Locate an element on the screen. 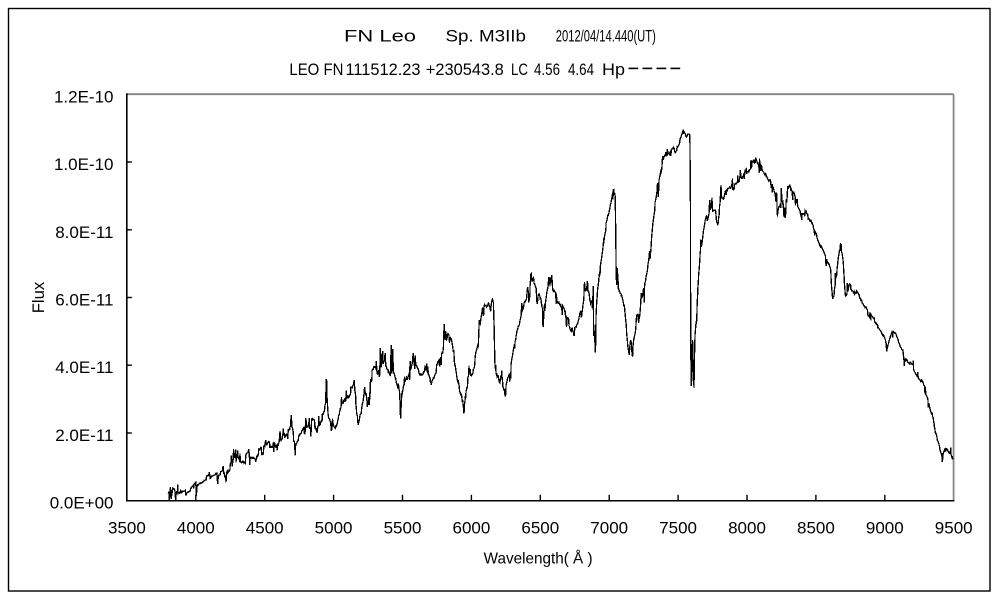 The image size is (1000, 600). svg-text: Flux is located at coordinates (38, 297).